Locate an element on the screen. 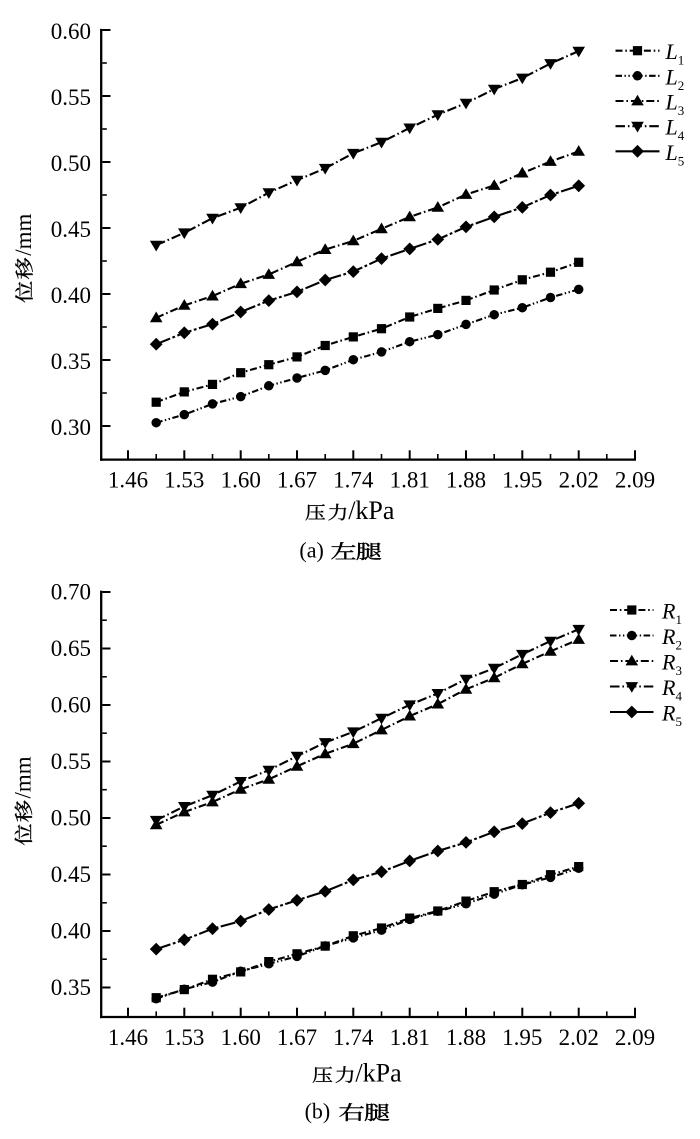  svg-text: 0.65 is located at coordinates (71, 648).